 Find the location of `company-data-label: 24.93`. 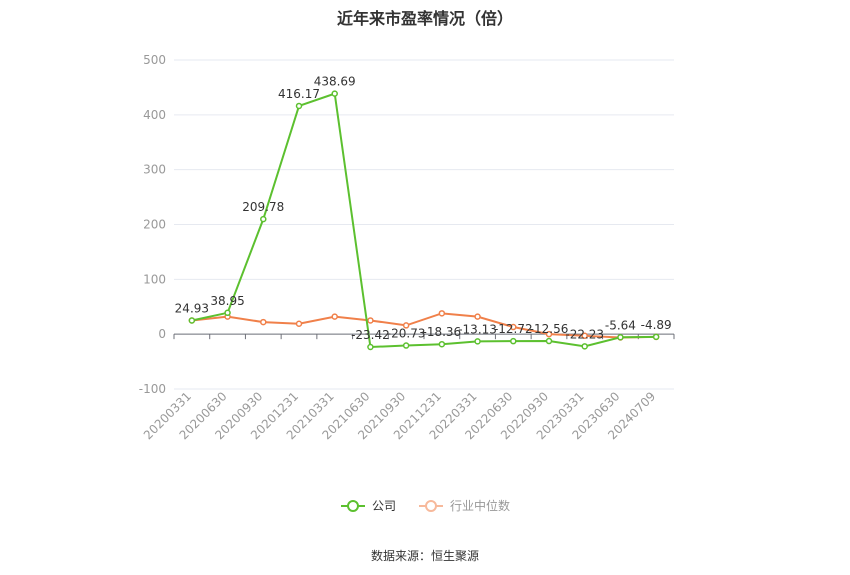

company-data-label: 24.93 is located at coordinates (192, 308).